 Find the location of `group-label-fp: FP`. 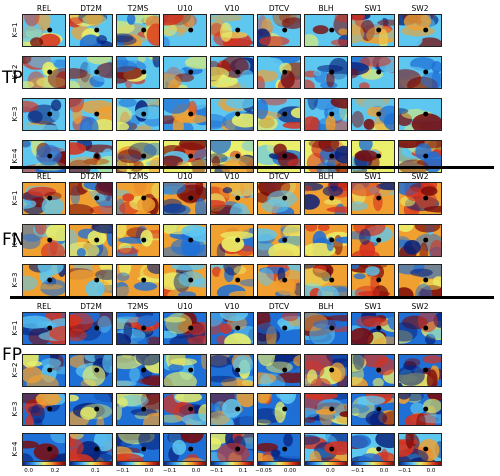

group-label-fp: FP is located at coordinates (12, 355).